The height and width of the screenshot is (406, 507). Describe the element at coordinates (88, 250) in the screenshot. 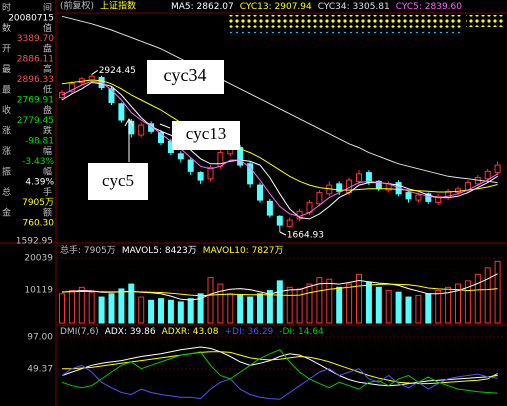

I see `legend-label: 总手: 7905万` at that location.